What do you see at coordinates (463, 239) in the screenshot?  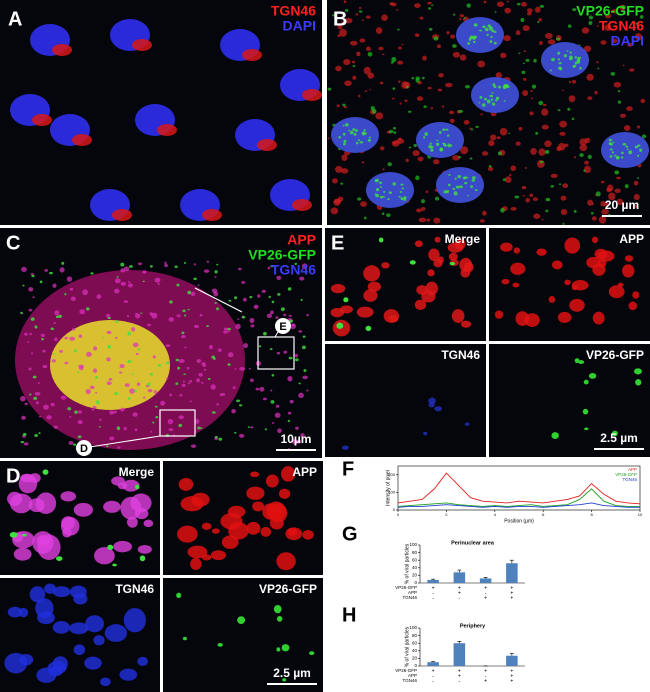 I see `subpanel-label: Merge` at bounding box center [463, 239].